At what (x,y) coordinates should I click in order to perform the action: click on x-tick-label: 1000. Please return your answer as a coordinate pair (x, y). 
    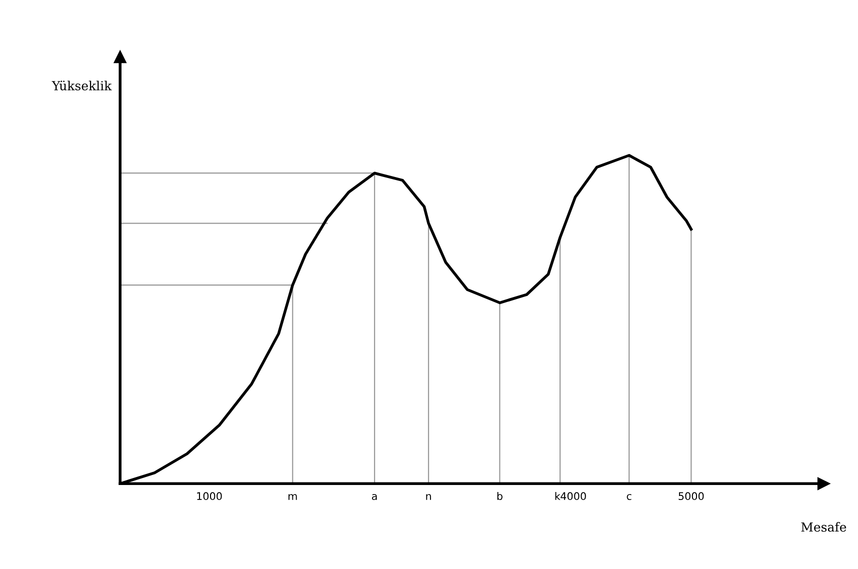
    Looking at the image, I should click on (209, 496).